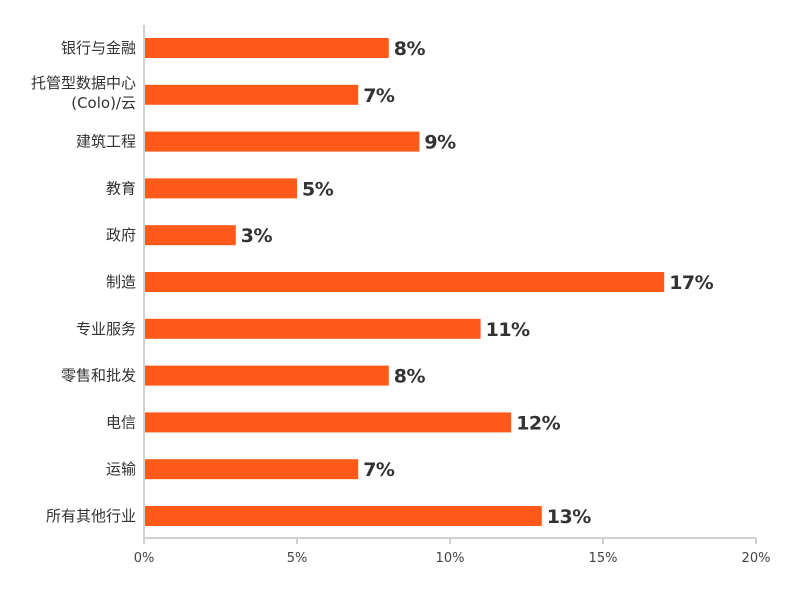  What do you see at coordinates (691, 283) in the screenshot?
I see `data-label: 17%` at bounding box center [691, 283].